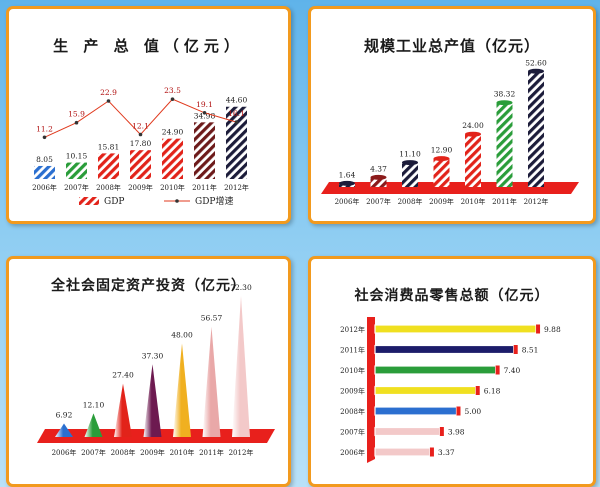 This screenshot has width=600, height=487. I want to click on gdp-growth-label: 16.1, so click(236, 113).